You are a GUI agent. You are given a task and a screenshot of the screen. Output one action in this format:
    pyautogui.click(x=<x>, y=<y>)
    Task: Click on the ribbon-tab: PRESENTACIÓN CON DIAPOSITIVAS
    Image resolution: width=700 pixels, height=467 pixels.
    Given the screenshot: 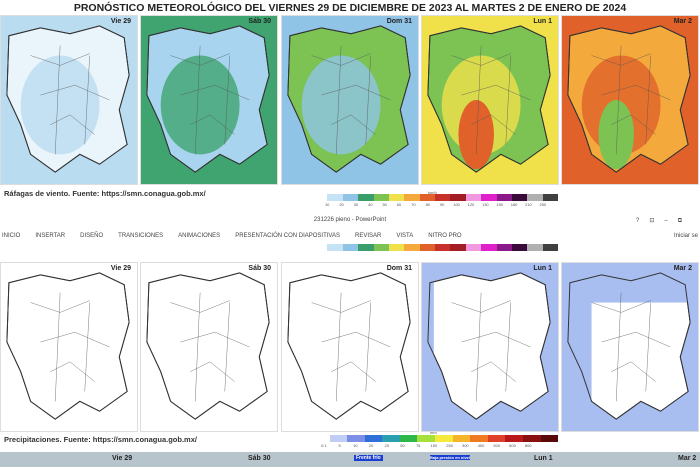 What is the action you would take?
    pyautogui.click(x=287, y=236)
    